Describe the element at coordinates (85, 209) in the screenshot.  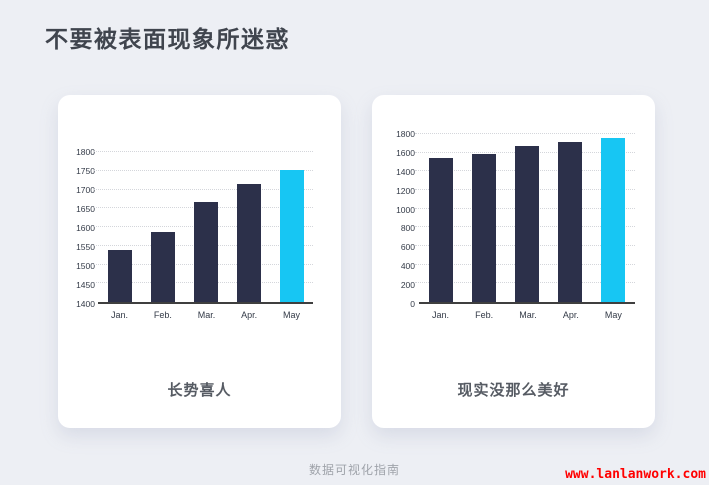
I see `y-tick-label: 1650` at that location.